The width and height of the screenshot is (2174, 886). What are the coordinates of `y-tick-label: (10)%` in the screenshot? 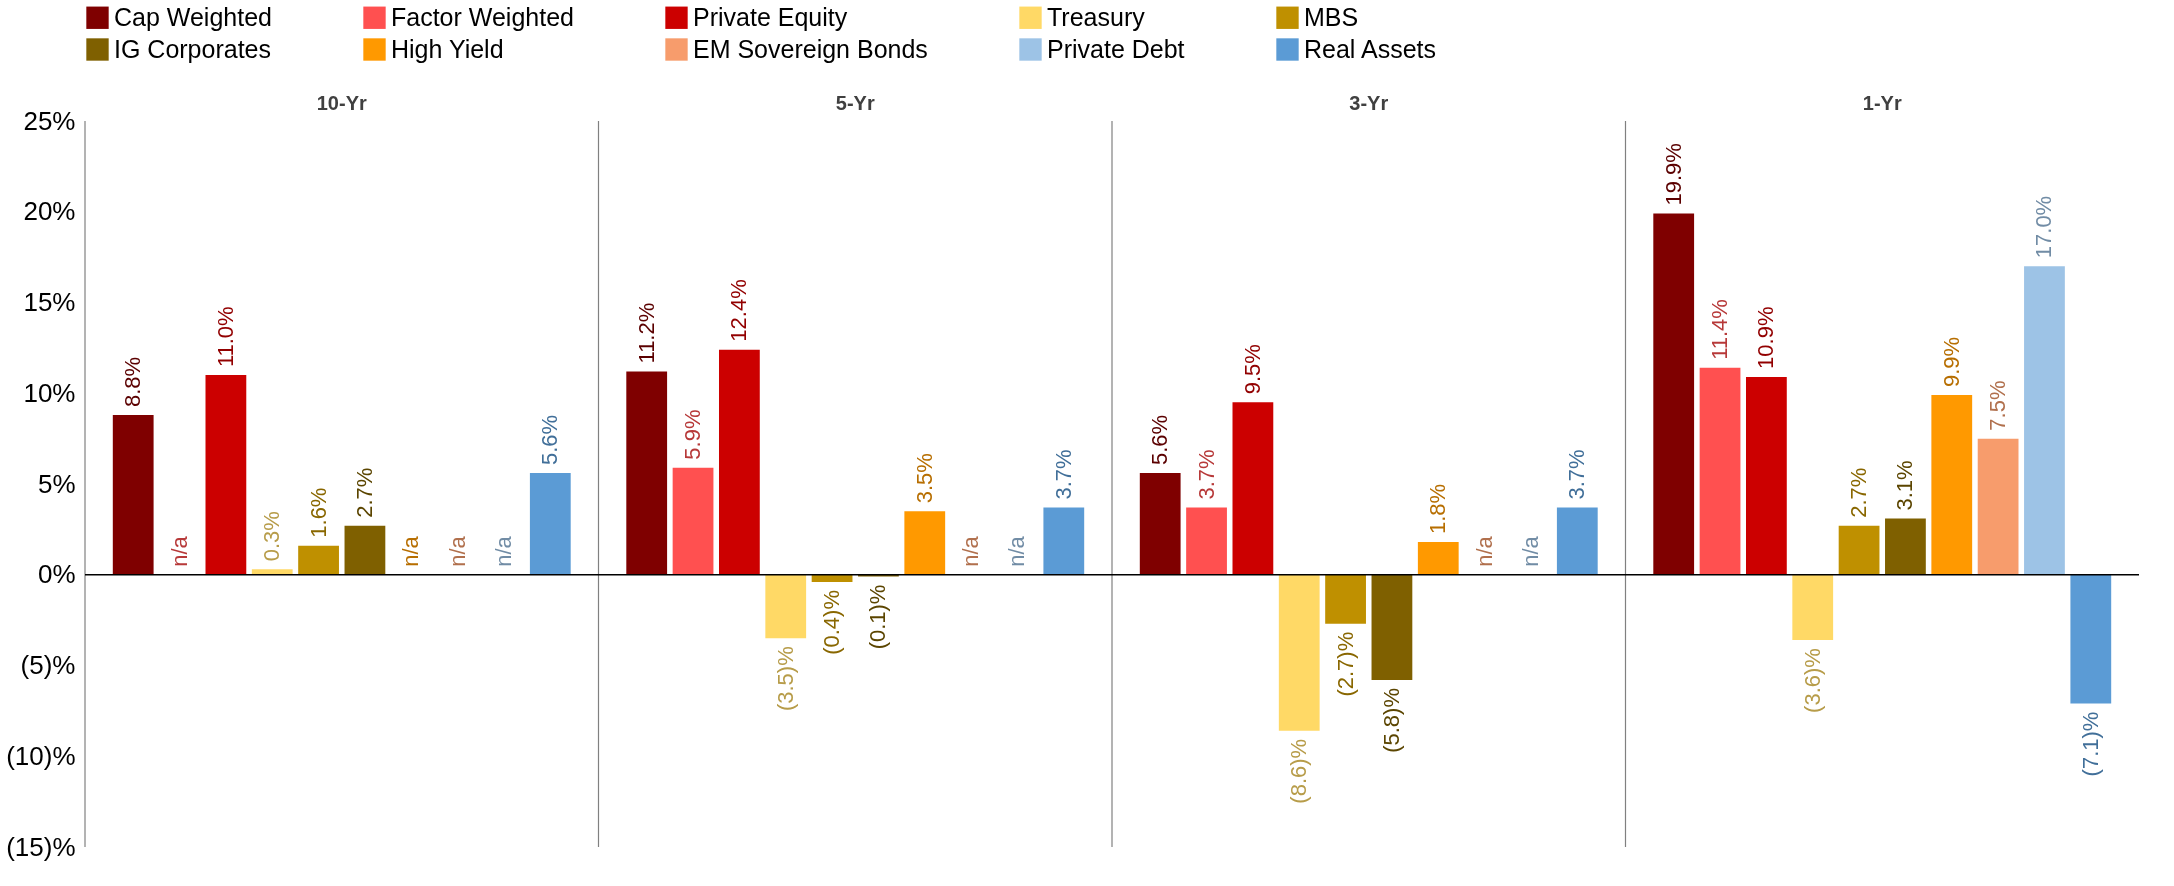 It's located at (41, 755).